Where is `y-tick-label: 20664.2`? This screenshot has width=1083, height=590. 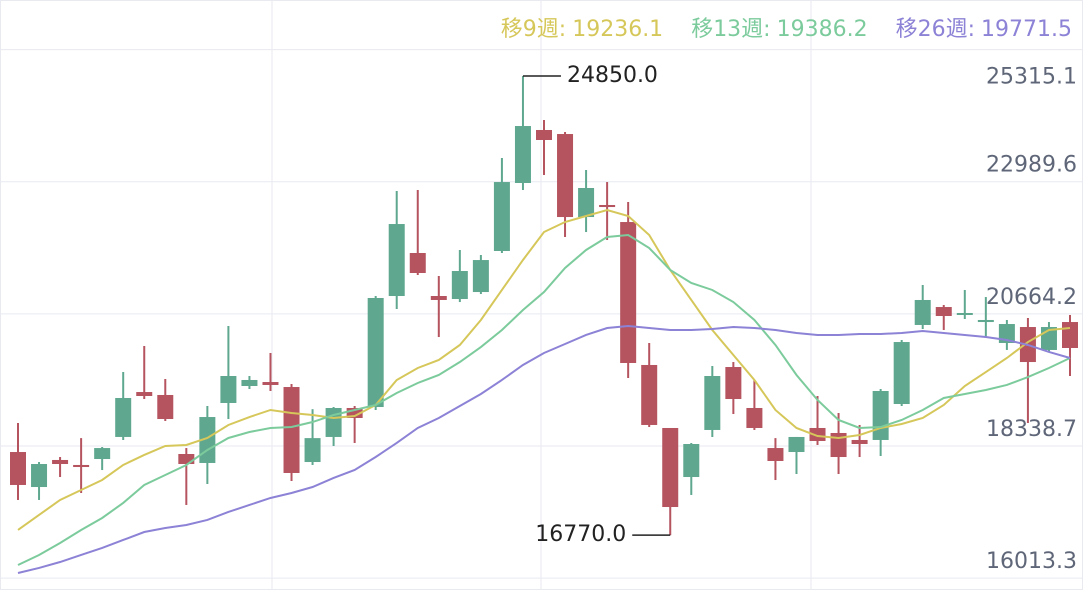
y-tick-label: 20664.2 is located at coordinates (1031, 297).